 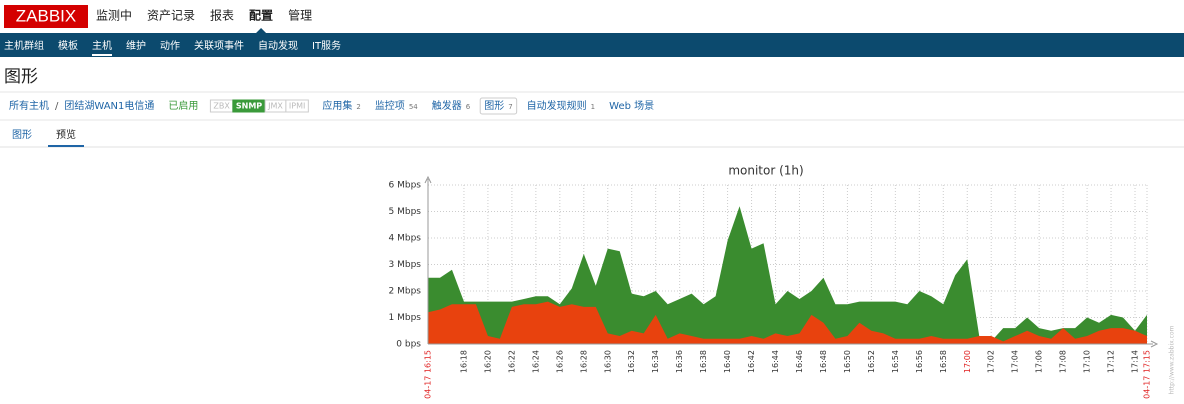 I want to click on x-tick-label: 04-17 16:15, so click(x=428, y=374).